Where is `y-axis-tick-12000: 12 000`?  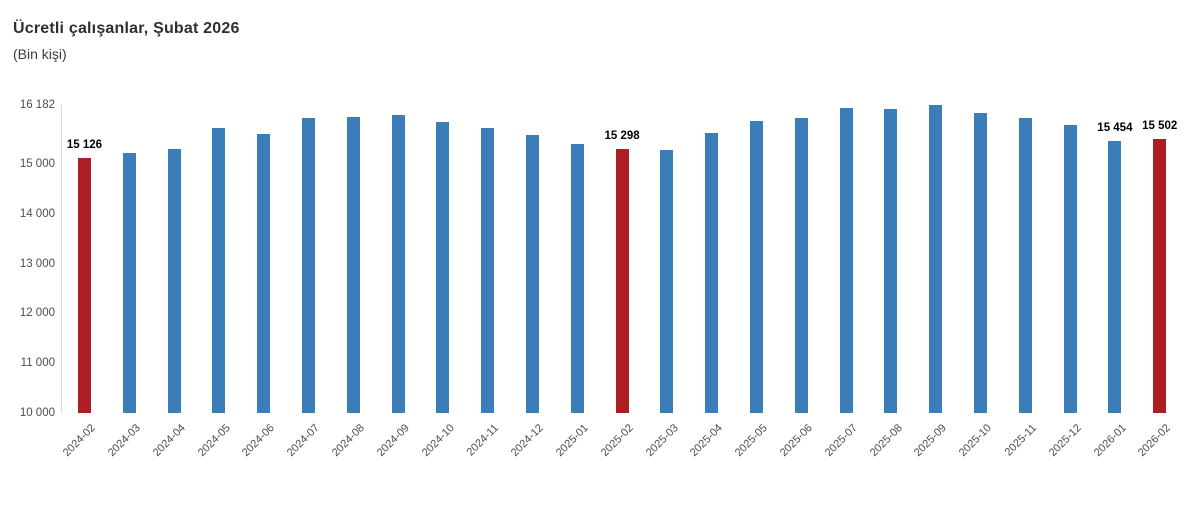
y-axis-tick-12000: 12 000 is located at coordinates (37, 313).